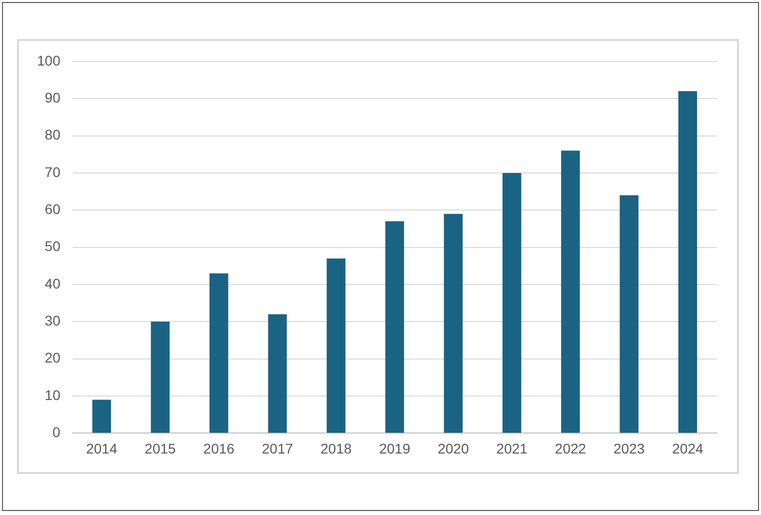  I want to click on y-tick-label: 70, so click(52, 172).